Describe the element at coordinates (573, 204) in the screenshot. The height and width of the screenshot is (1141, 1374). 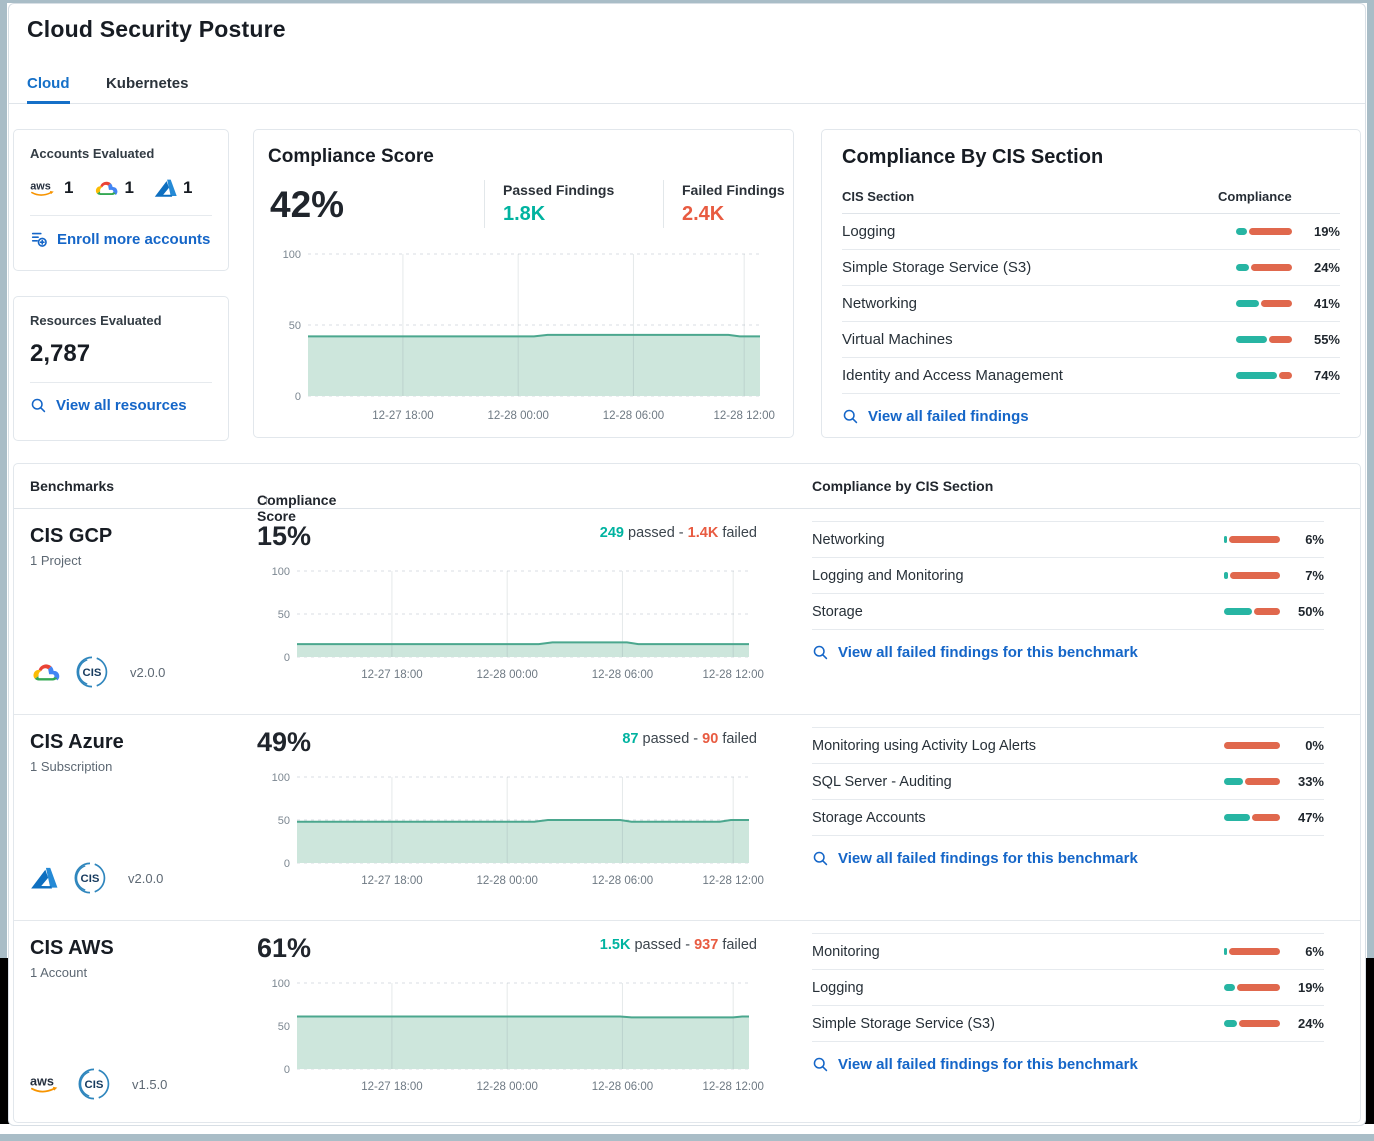
I see `passed-findings-block: Passed Findings 1.8K` at that location.